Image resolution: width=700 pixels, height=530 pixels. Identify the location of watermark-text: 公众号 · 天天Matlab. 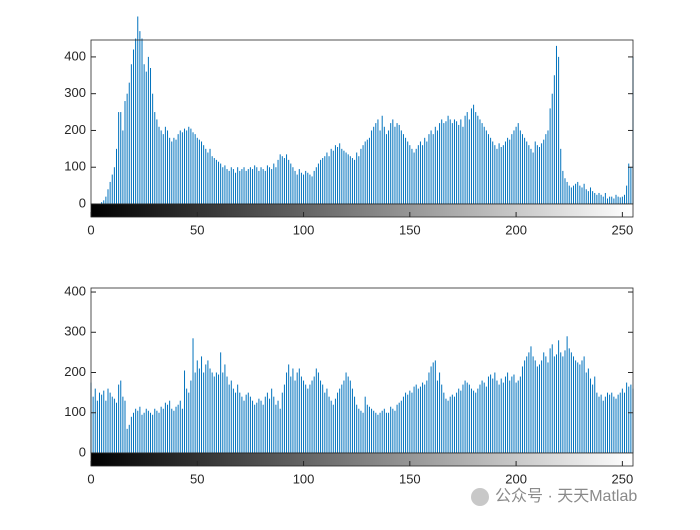
(566, 496).